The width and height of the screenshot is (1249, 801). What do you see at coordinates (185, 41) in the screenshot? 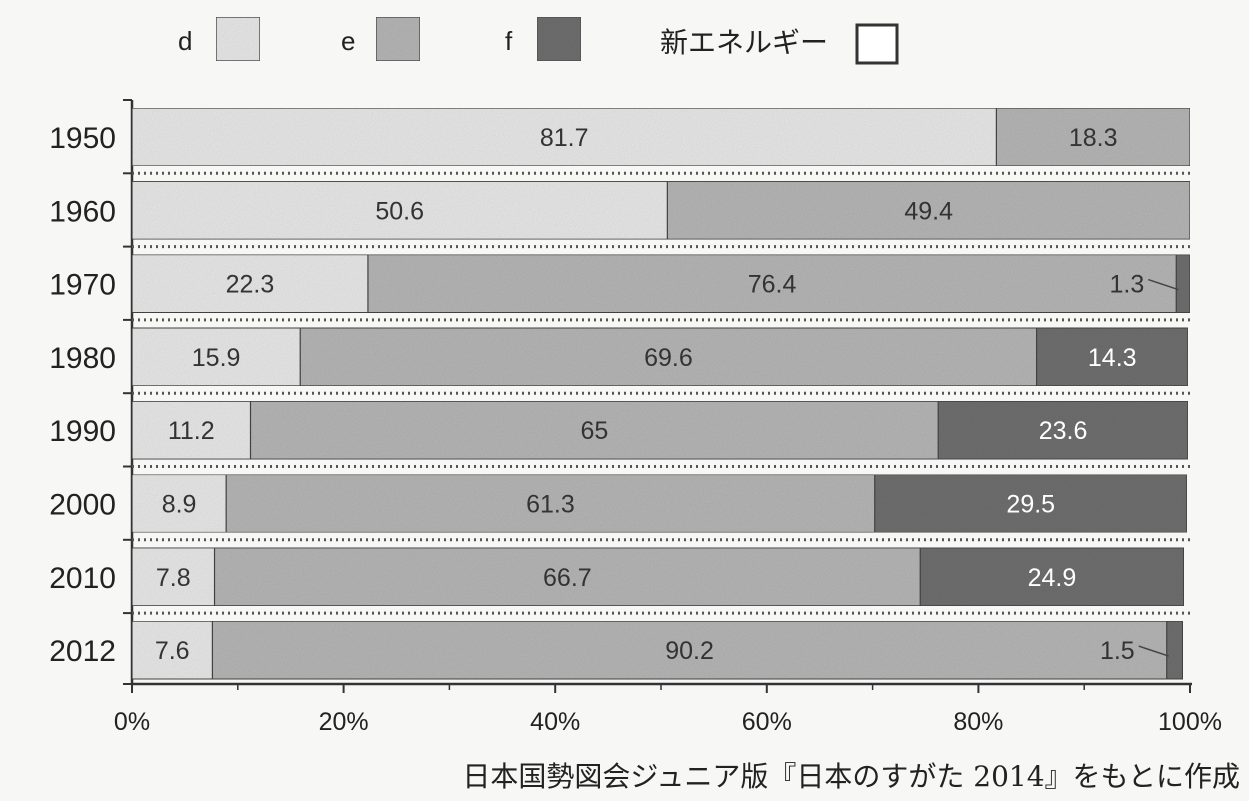
I see `legend-label-d: d` at bounding box center [185, 41].